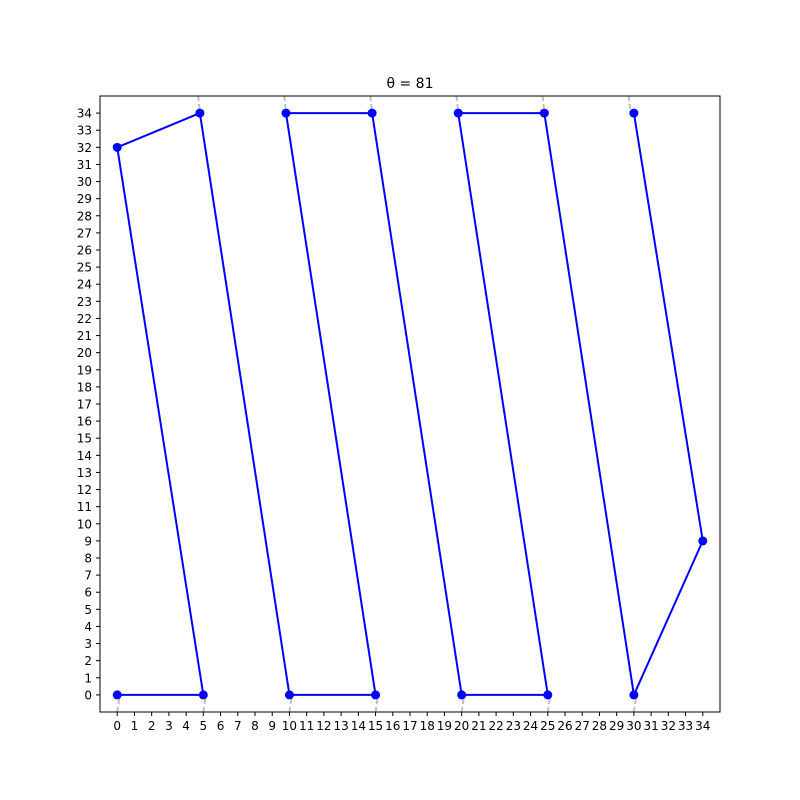 The width and height of the screenshot is (800, 800). I want to click on y-tick-label: 11, so click(84, 507).